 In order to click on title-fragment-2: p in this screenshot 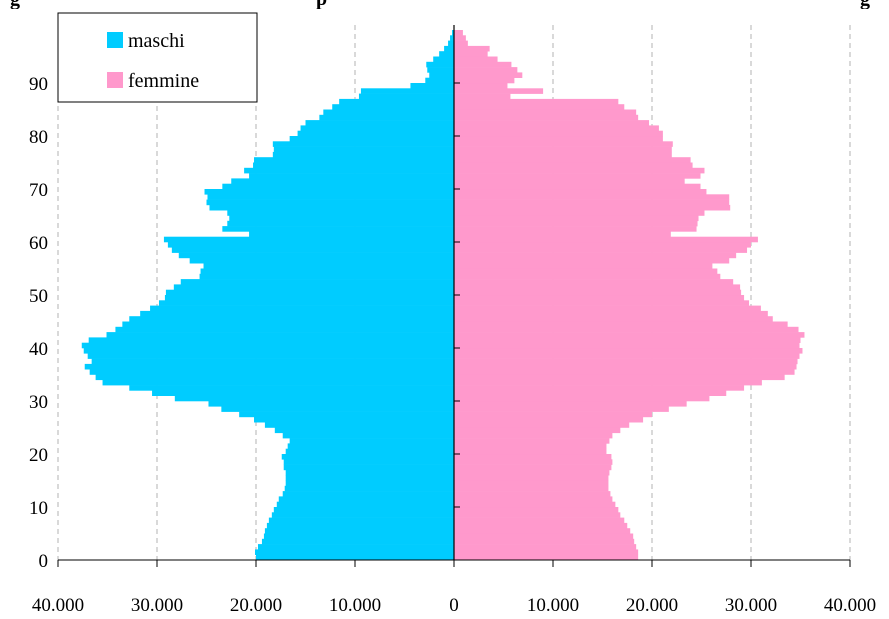, I will do `click(321, 5)`.